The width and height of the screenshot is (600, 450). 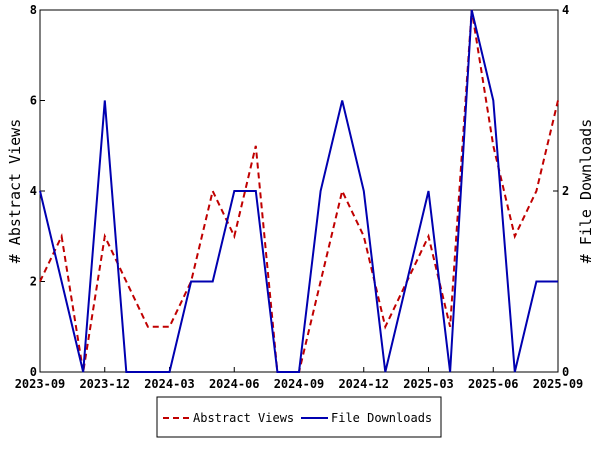 What do you see at coordinates (558, 384) in the screenshot?
I see `x-tick-label: 2025-09` at bounding box center [558, 384].